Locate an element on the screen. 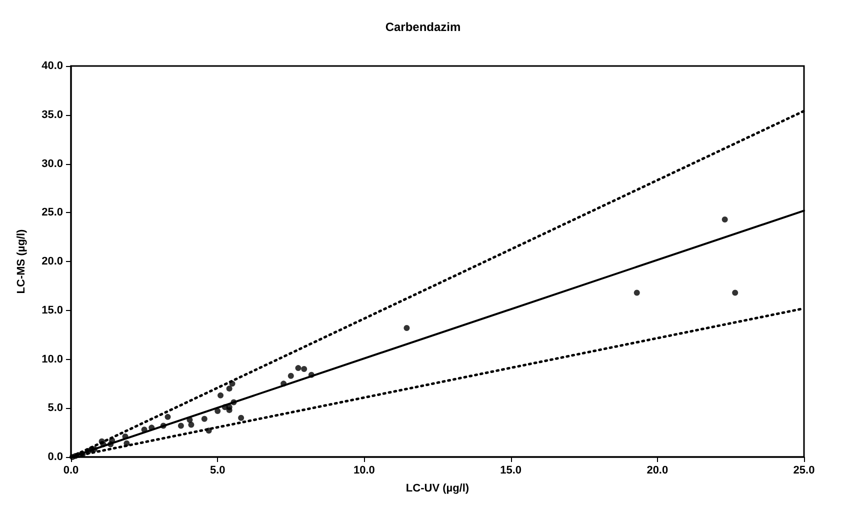 Image resolution: width=847 pixels, height=524 pixels. chart-title: Carbendazim is located at coordinates (423, 27).